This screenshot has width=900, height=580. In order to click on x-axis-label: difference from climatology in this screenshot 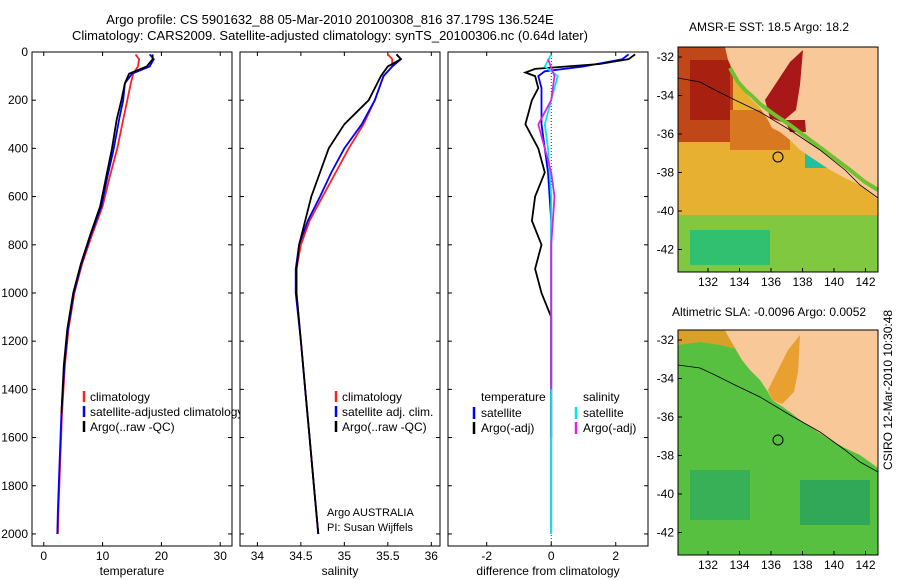, I will do `click(547, 571)`.